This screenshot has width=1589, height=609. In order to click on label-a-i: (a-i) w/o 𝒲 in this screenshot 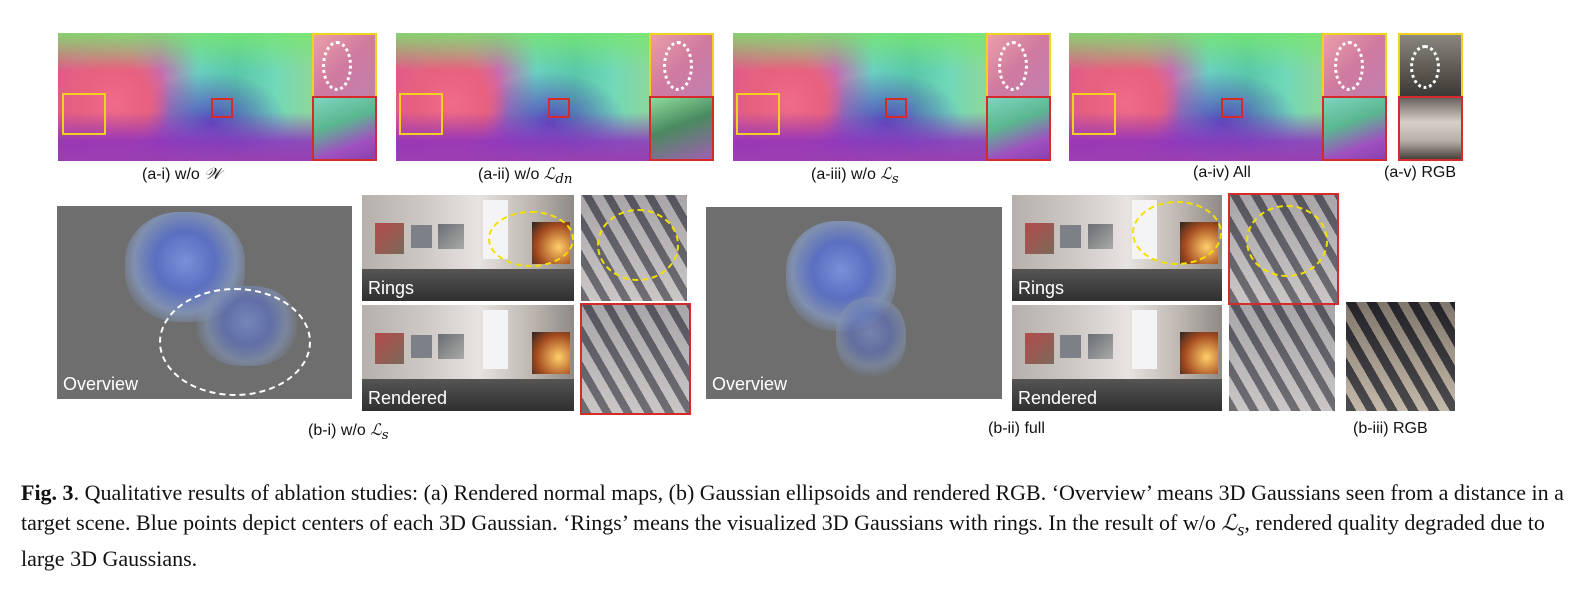, I will do `click(182, 173)`.